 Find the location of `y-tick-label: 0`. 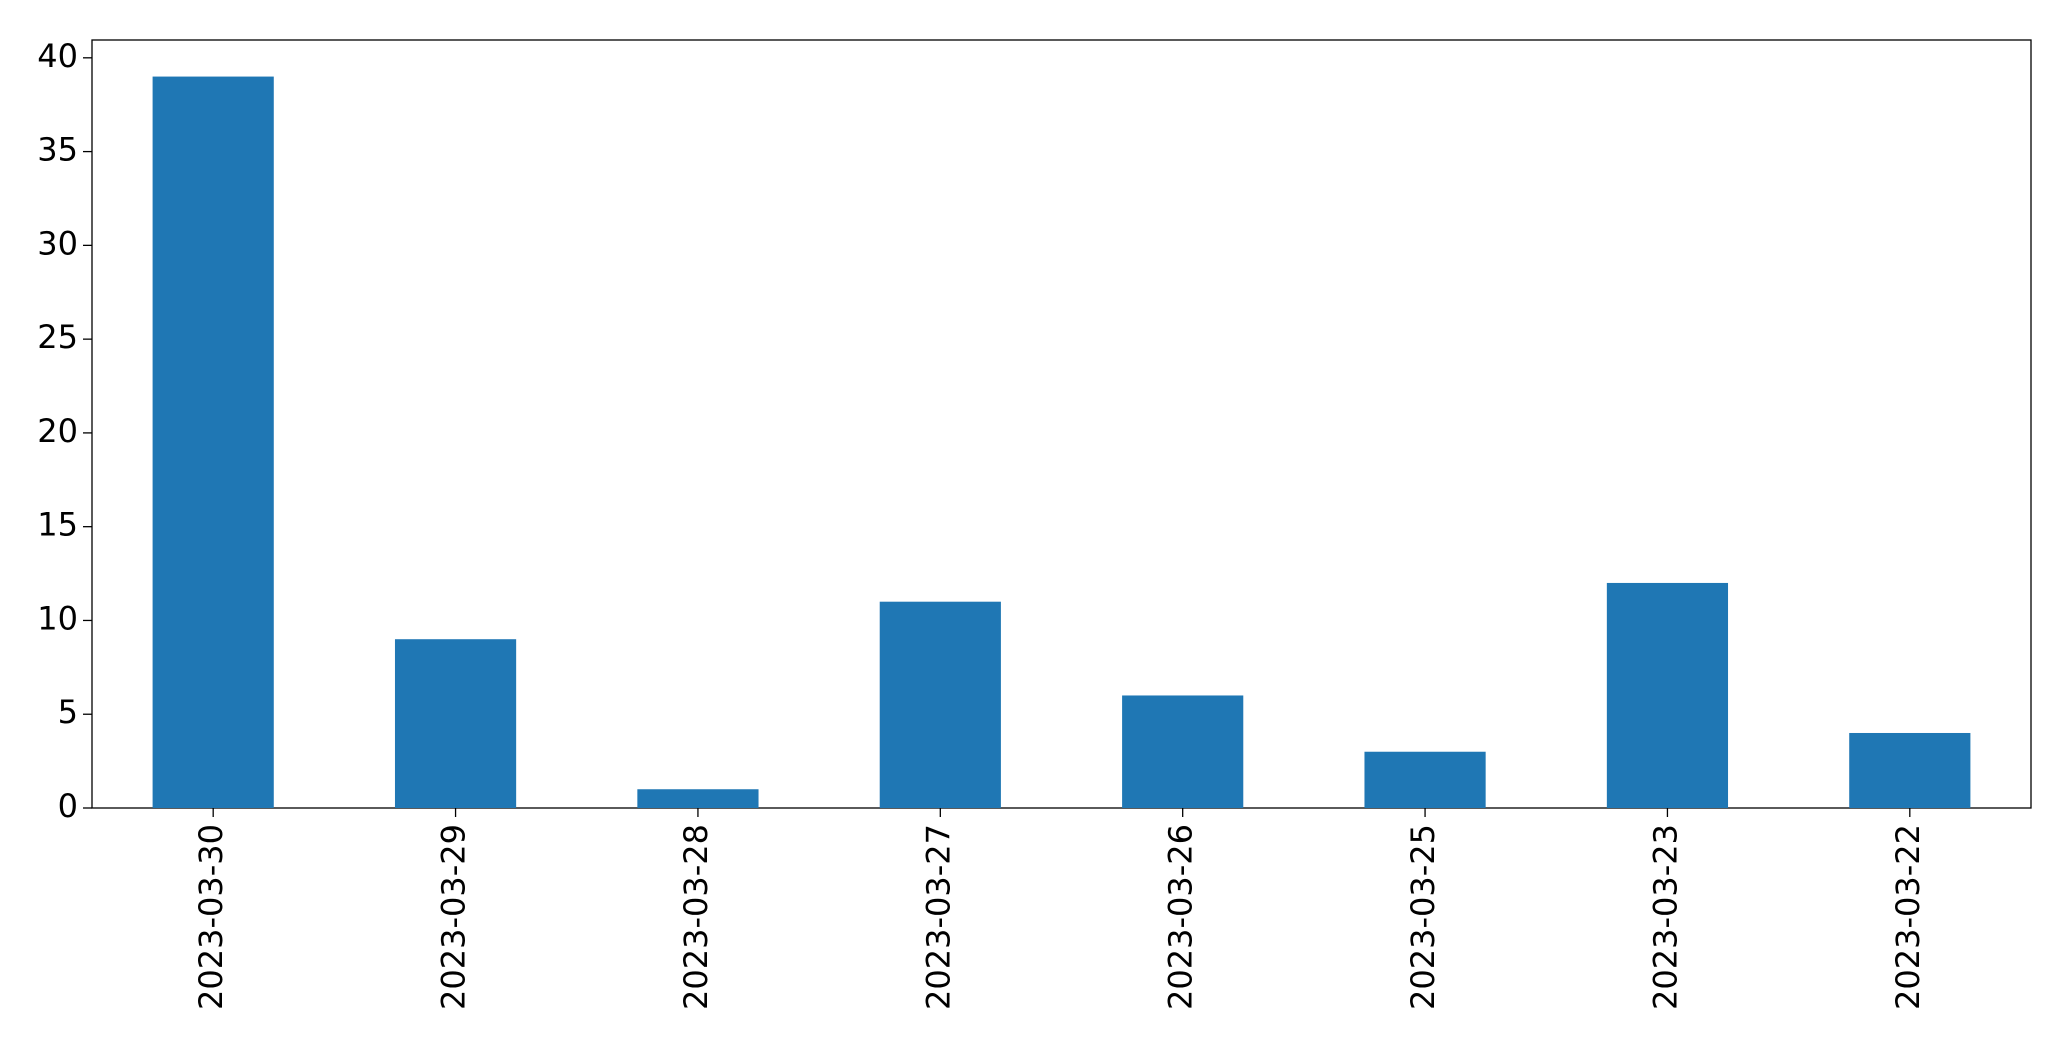

y-tick-label: 0 is located at coordinates (68, 806).